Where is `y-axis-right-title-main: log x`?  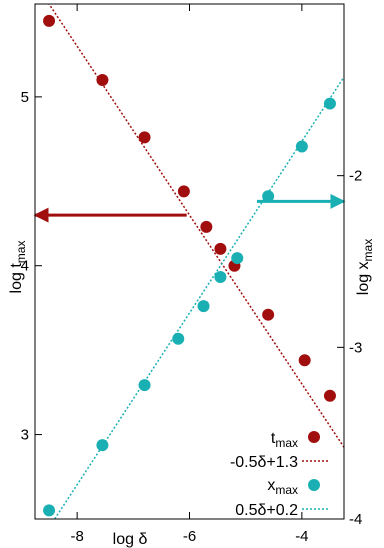 y-axis-right-title-main: log x is located at coordinates (363, 278).